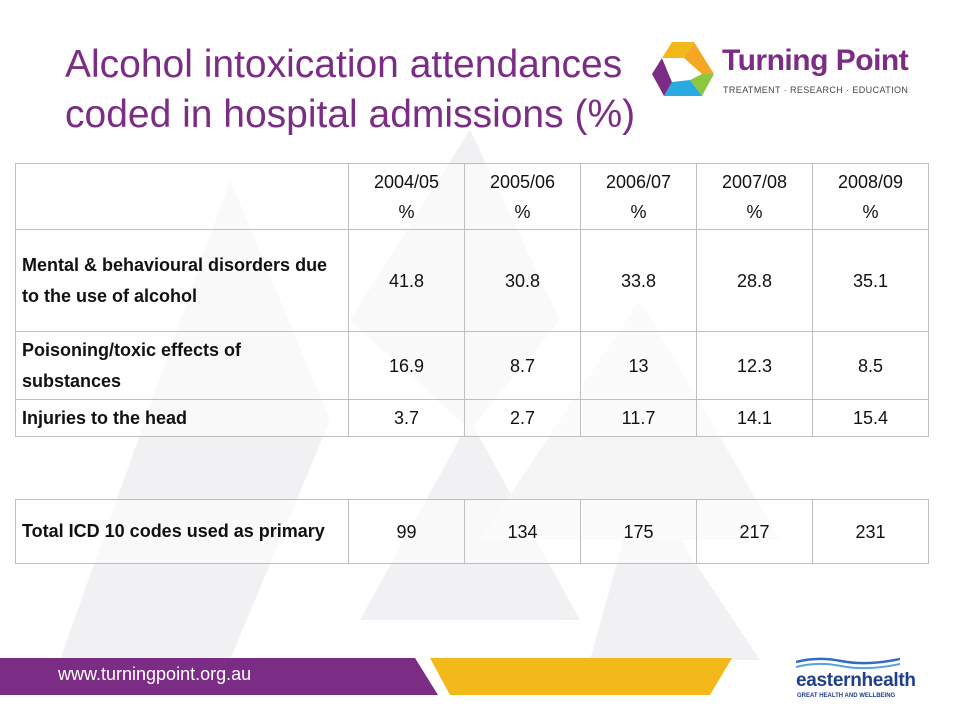 The image size is (960, 720). What do you see at coordinates (522, 531) in the screenshot?
I see `table-cell: 134` at bounding box center [522, 531].